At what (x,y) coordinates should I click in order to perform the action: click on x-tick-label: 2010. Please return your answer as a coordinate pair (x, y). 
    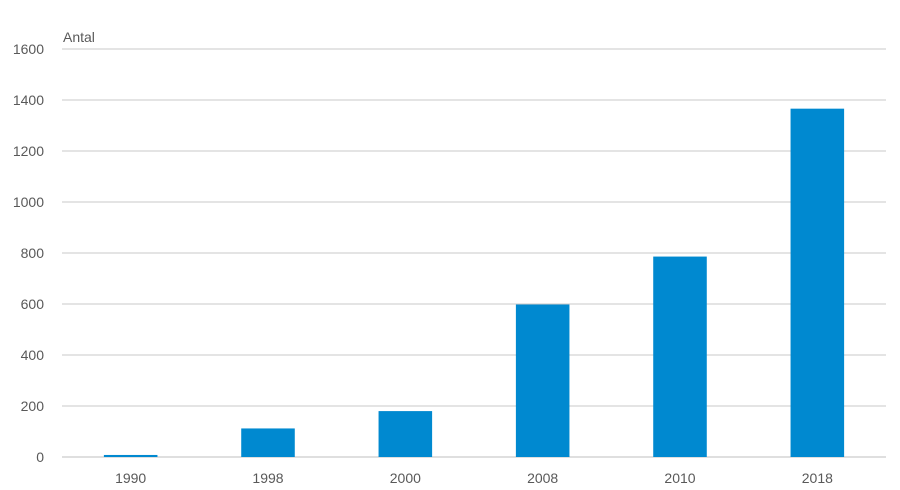
    Looking at the image, I should click on (679, 478).